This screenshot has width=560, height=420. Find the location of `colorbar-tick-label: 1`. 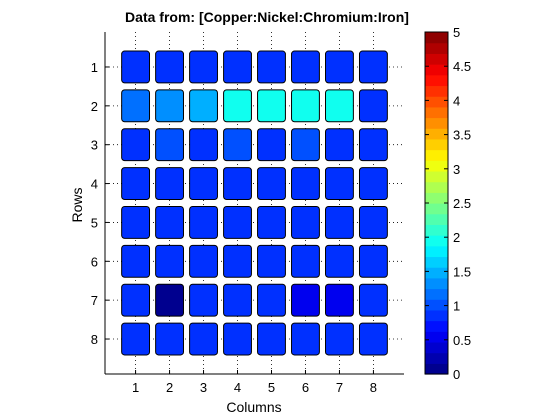

colorbar-tick-label: 1 is located at coordinates (456, 306).